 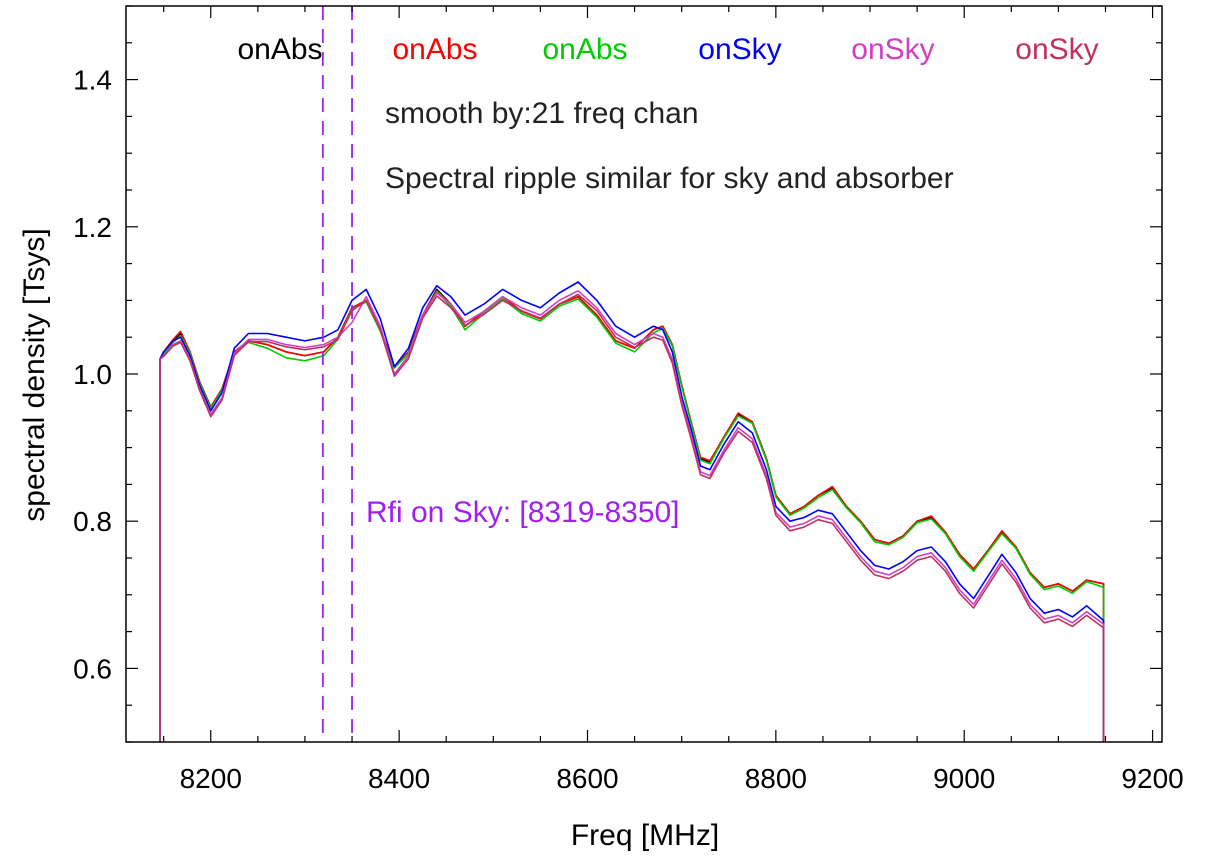 What do you see at coordinates (1152, 778) in the screenshot?
I see `x-tick-label: 9200` at bounding box center [1152, 778].